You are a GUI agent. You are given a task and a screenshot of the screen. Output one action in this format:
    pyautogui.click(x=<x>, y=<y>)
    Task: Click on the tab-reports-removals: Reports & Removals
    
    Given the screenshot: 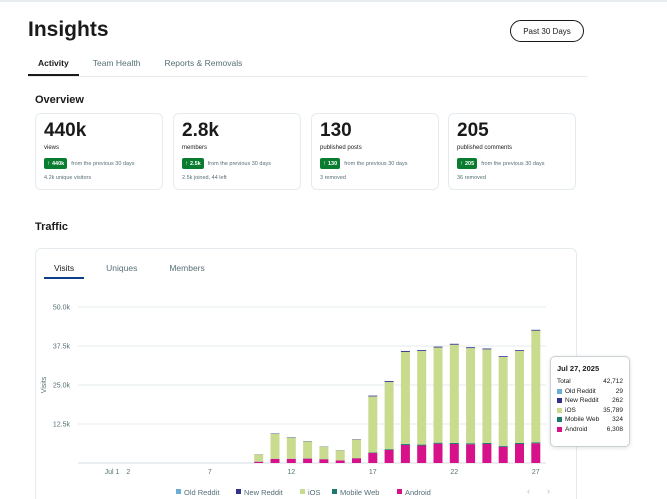 What is the action you would take?
    pyautogui.click(x=203, y=63)
    